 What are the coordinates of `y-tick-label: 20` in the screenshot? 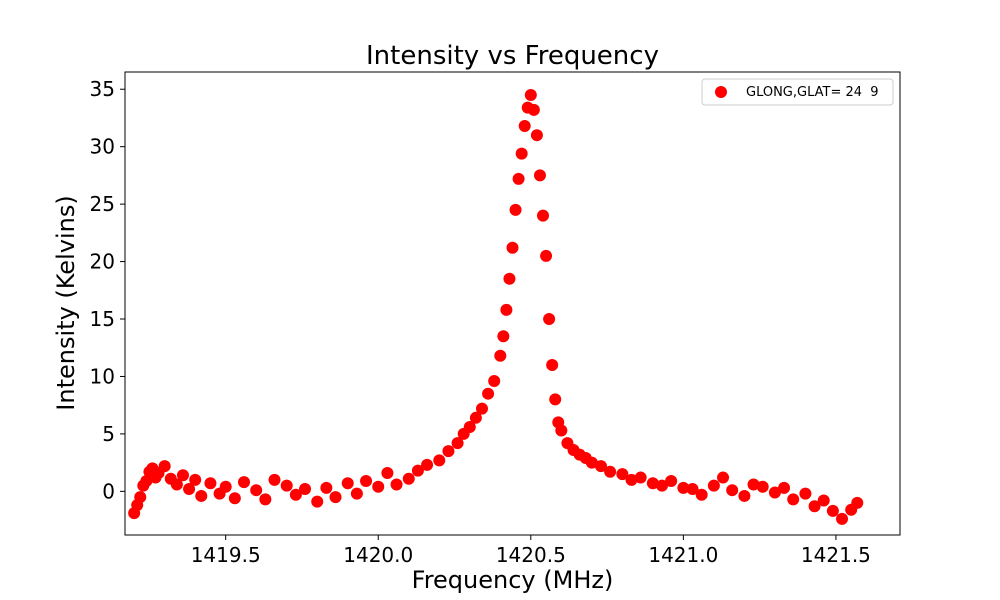 It's located at (102, 262).